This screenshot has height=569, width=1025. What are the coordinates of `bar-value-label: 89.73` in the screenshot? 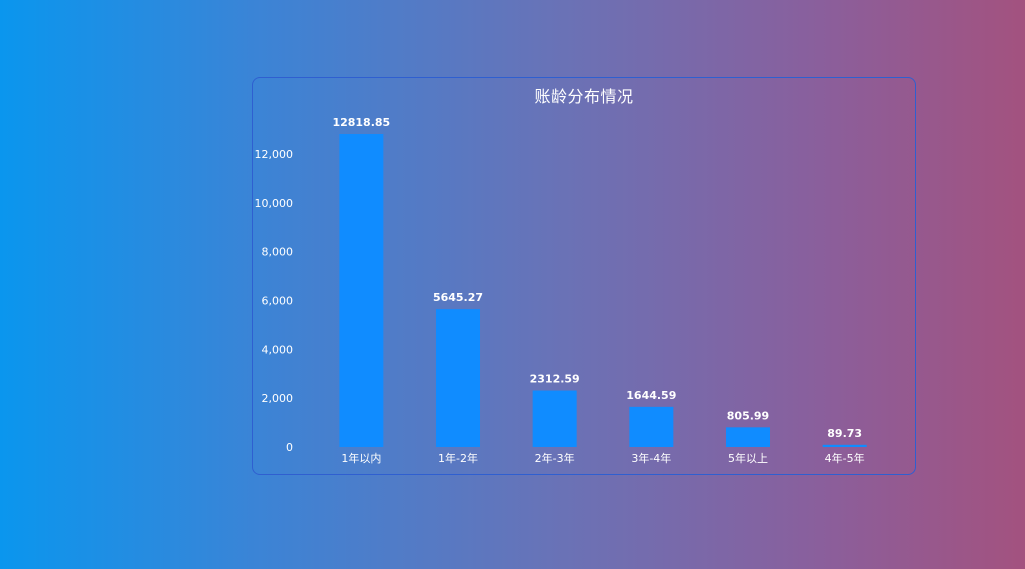 It's located at (844, 433).